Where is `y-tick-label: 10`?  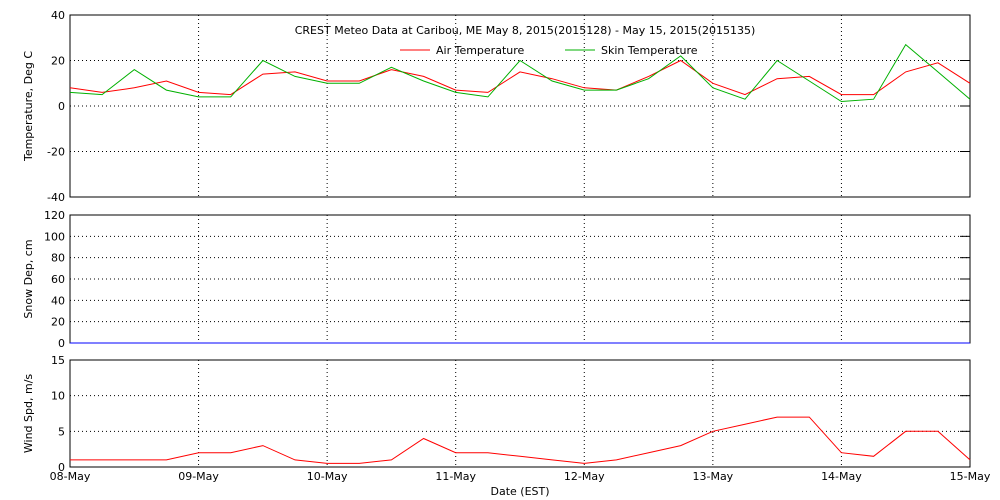
y-tick-label: 10 is located at coordinates (58, 396).